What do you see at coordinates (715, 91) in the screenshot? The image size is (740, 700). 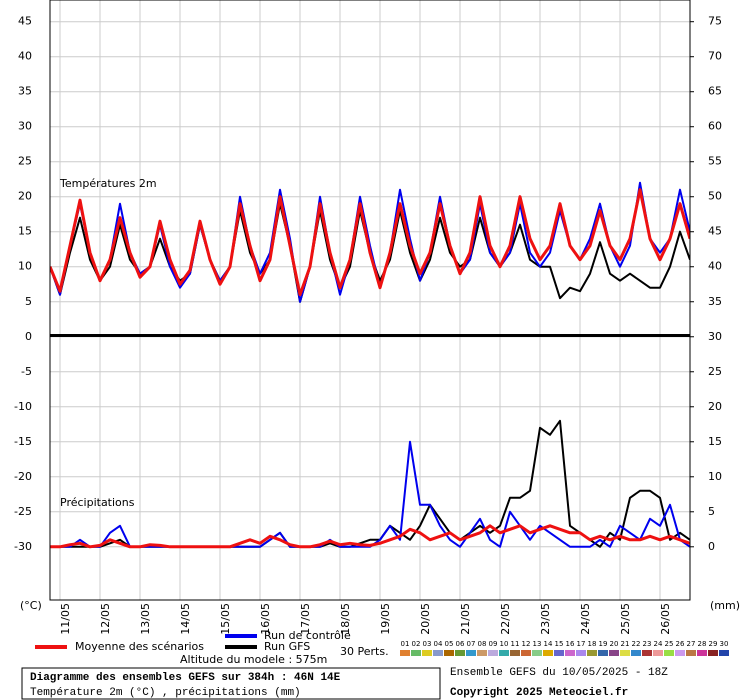 I see `y2-tick-label: 65` at bounding box center [715, 91].